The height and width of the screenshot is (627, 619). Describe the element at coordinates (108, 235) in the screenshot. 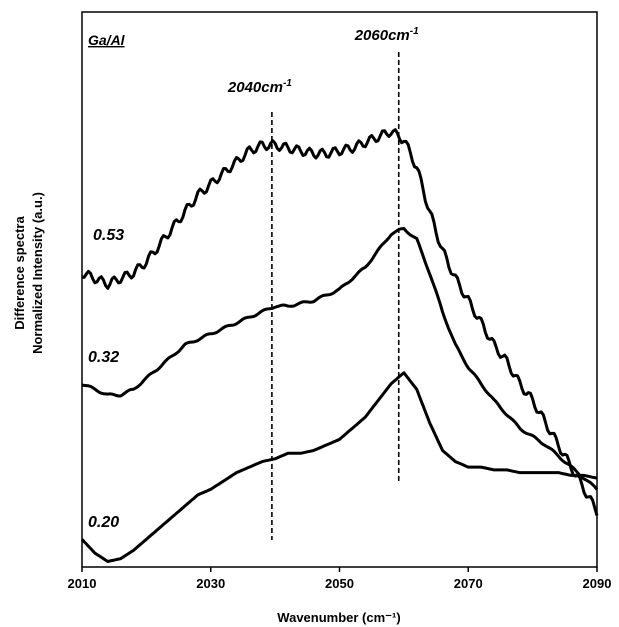

I see `series-label-0.53: 0.53` at that location.